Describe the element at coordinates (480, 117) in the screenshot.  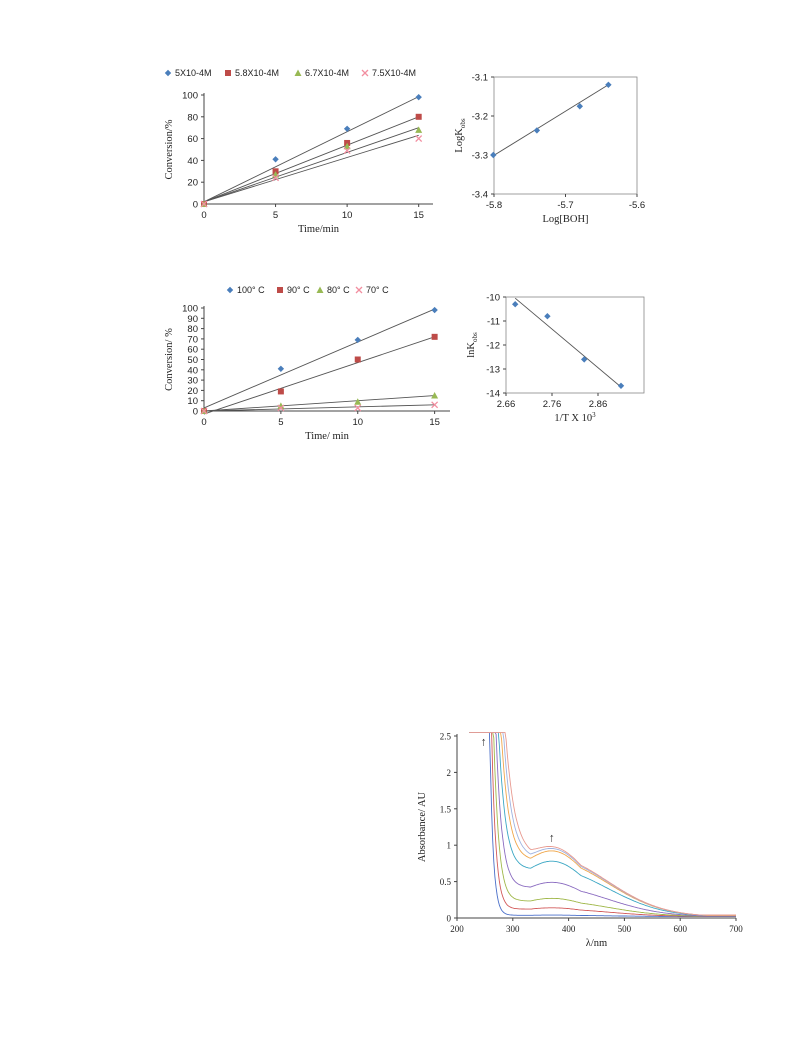
I see `y-tick-label: -3.2` at that location.